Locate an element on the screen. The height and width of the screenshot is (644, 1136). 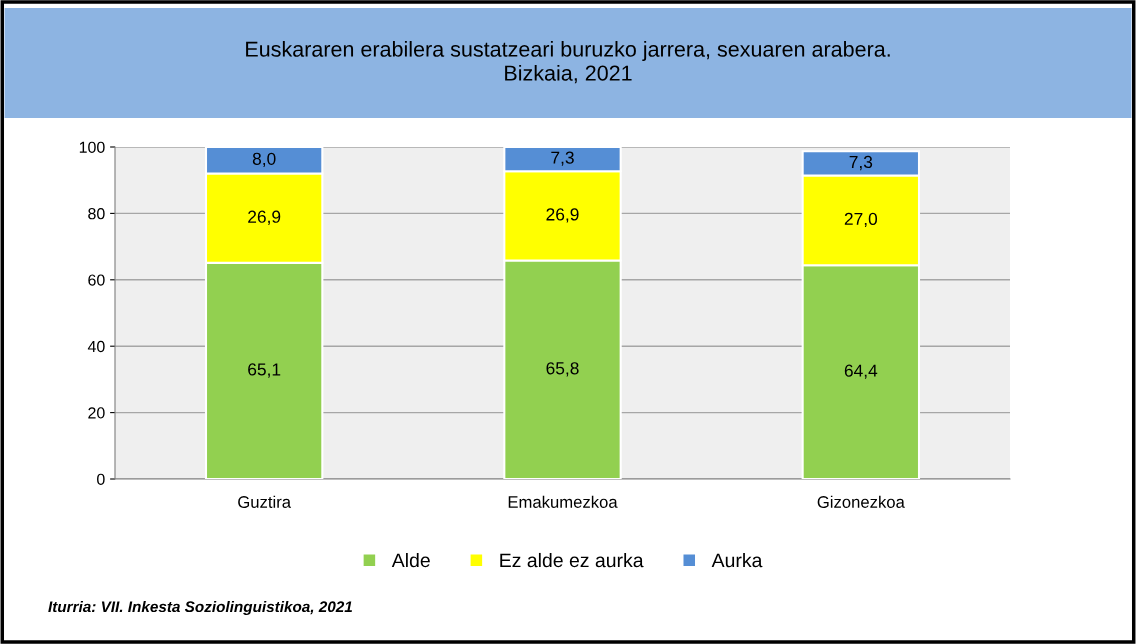
y-tick-label: 100 is located at coordinates (92, 147).